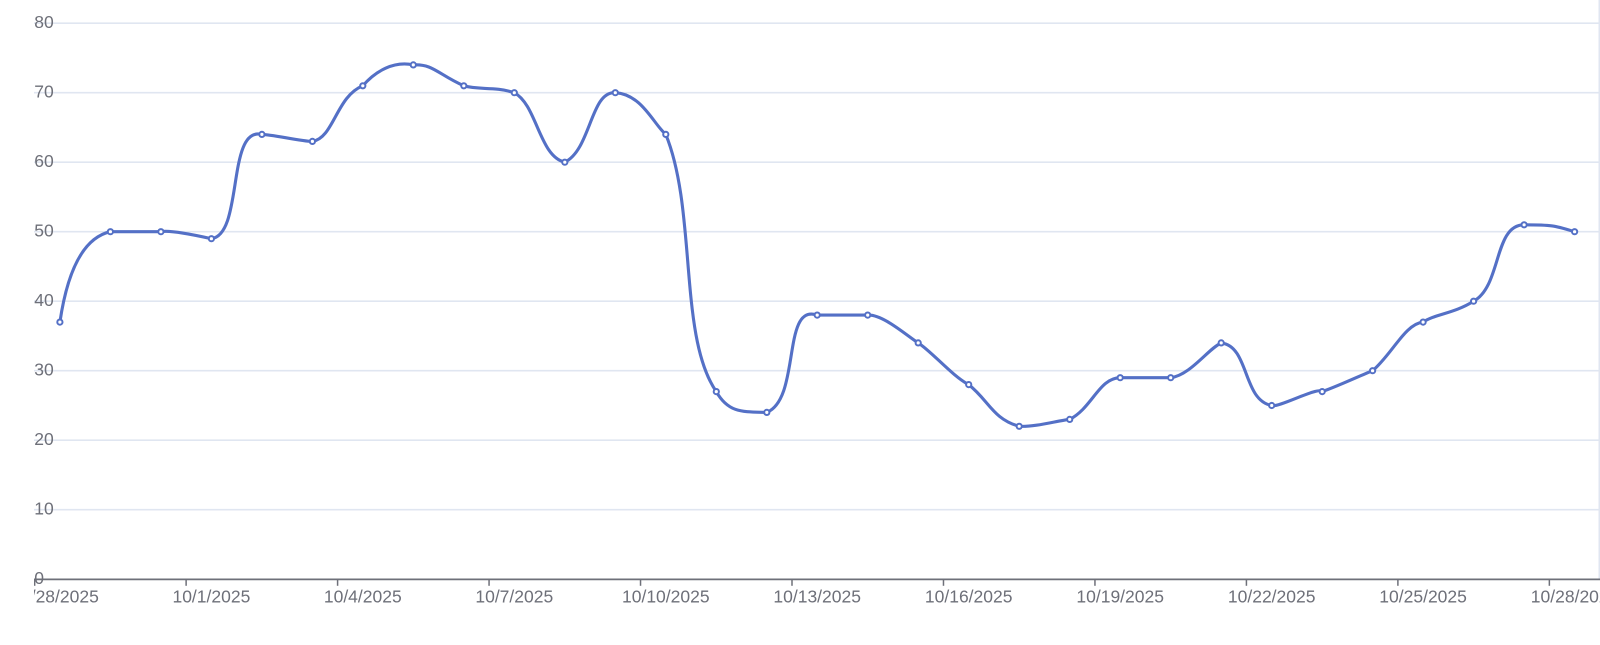 The height and width of the screenshot is (645, 1600). I want to click on svg-text: 50, so click(44, 231).